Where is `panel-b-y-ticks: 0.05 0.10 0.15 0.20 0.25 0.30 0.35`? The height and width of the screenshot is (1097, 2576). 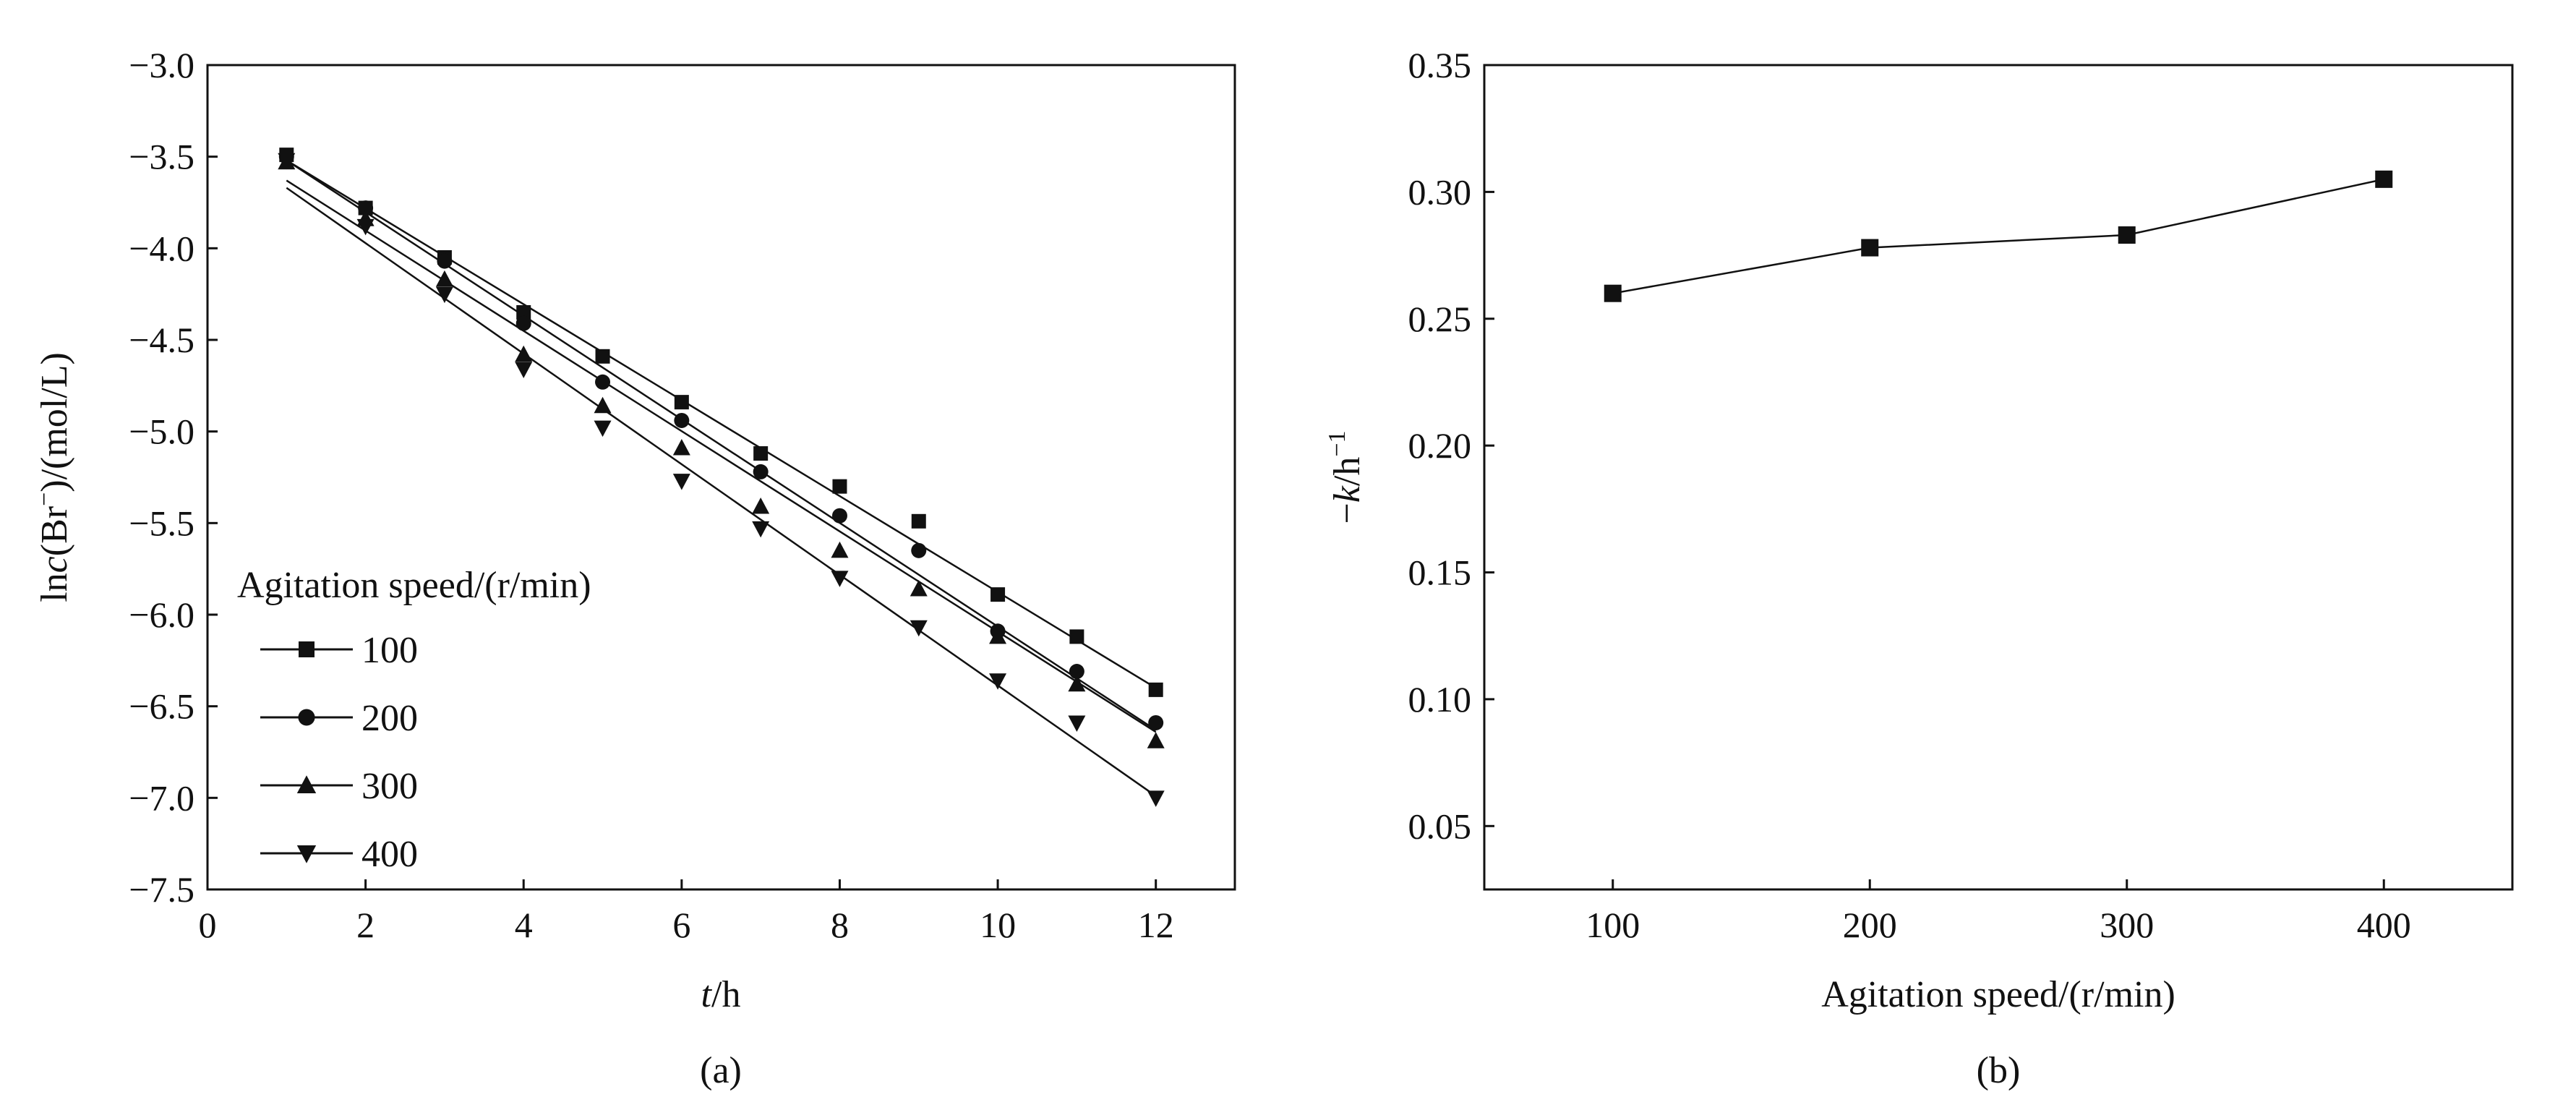 panel-b-y-ticks: 0.05 0.10 0.15 0.20 0.25 0.30 0.35 is located at coordinates (1451, 445).